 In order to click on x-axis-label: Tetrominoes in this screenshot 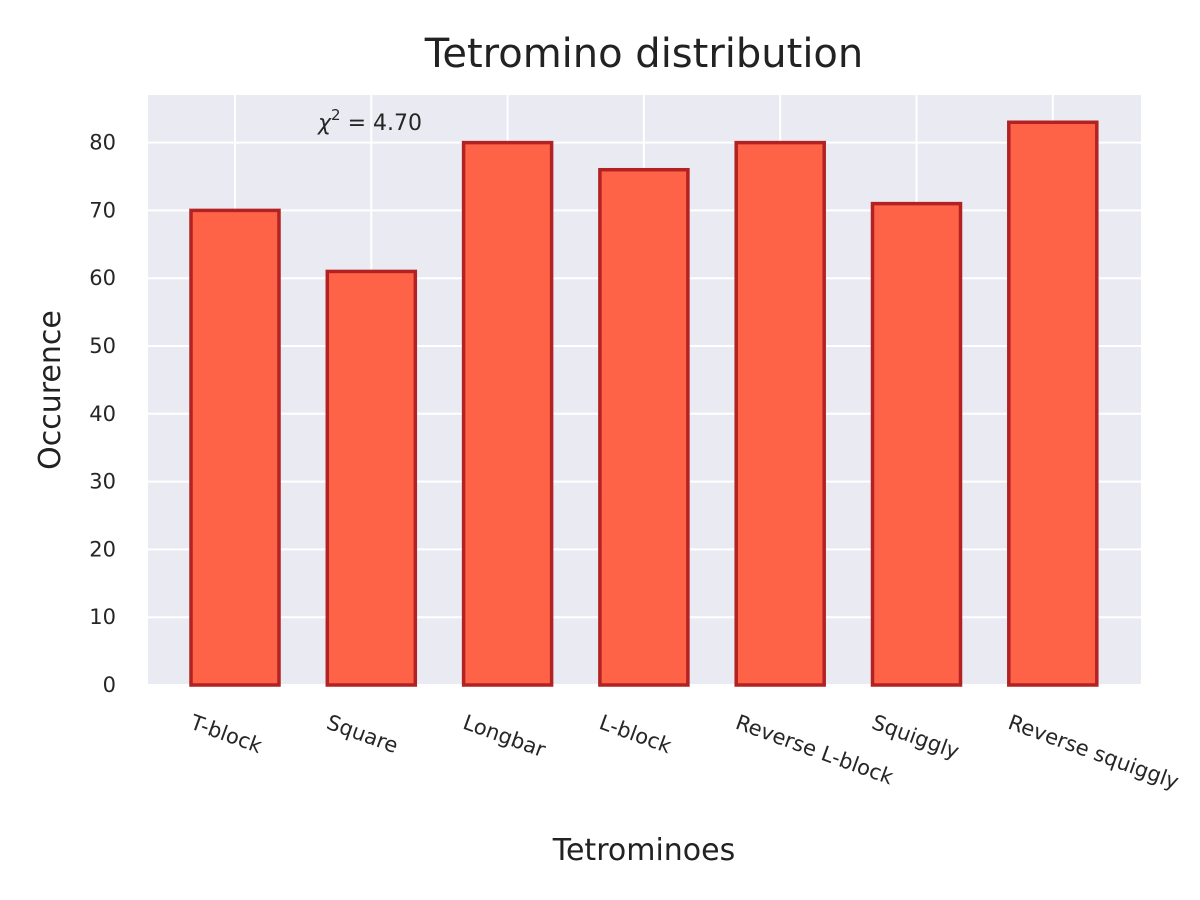, I will do `click(644, 850)`.